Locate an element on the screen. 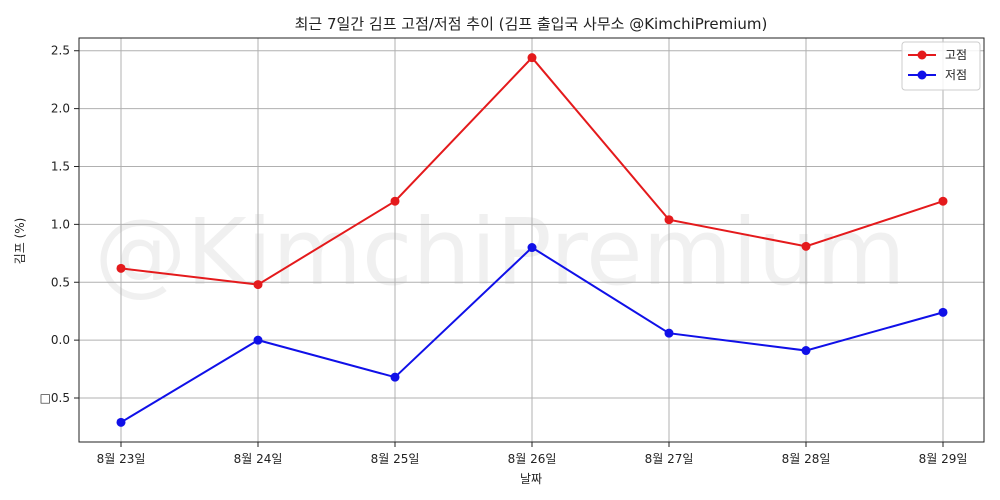  y-tick-label: 2.5 is located at coordinates (60, 51).